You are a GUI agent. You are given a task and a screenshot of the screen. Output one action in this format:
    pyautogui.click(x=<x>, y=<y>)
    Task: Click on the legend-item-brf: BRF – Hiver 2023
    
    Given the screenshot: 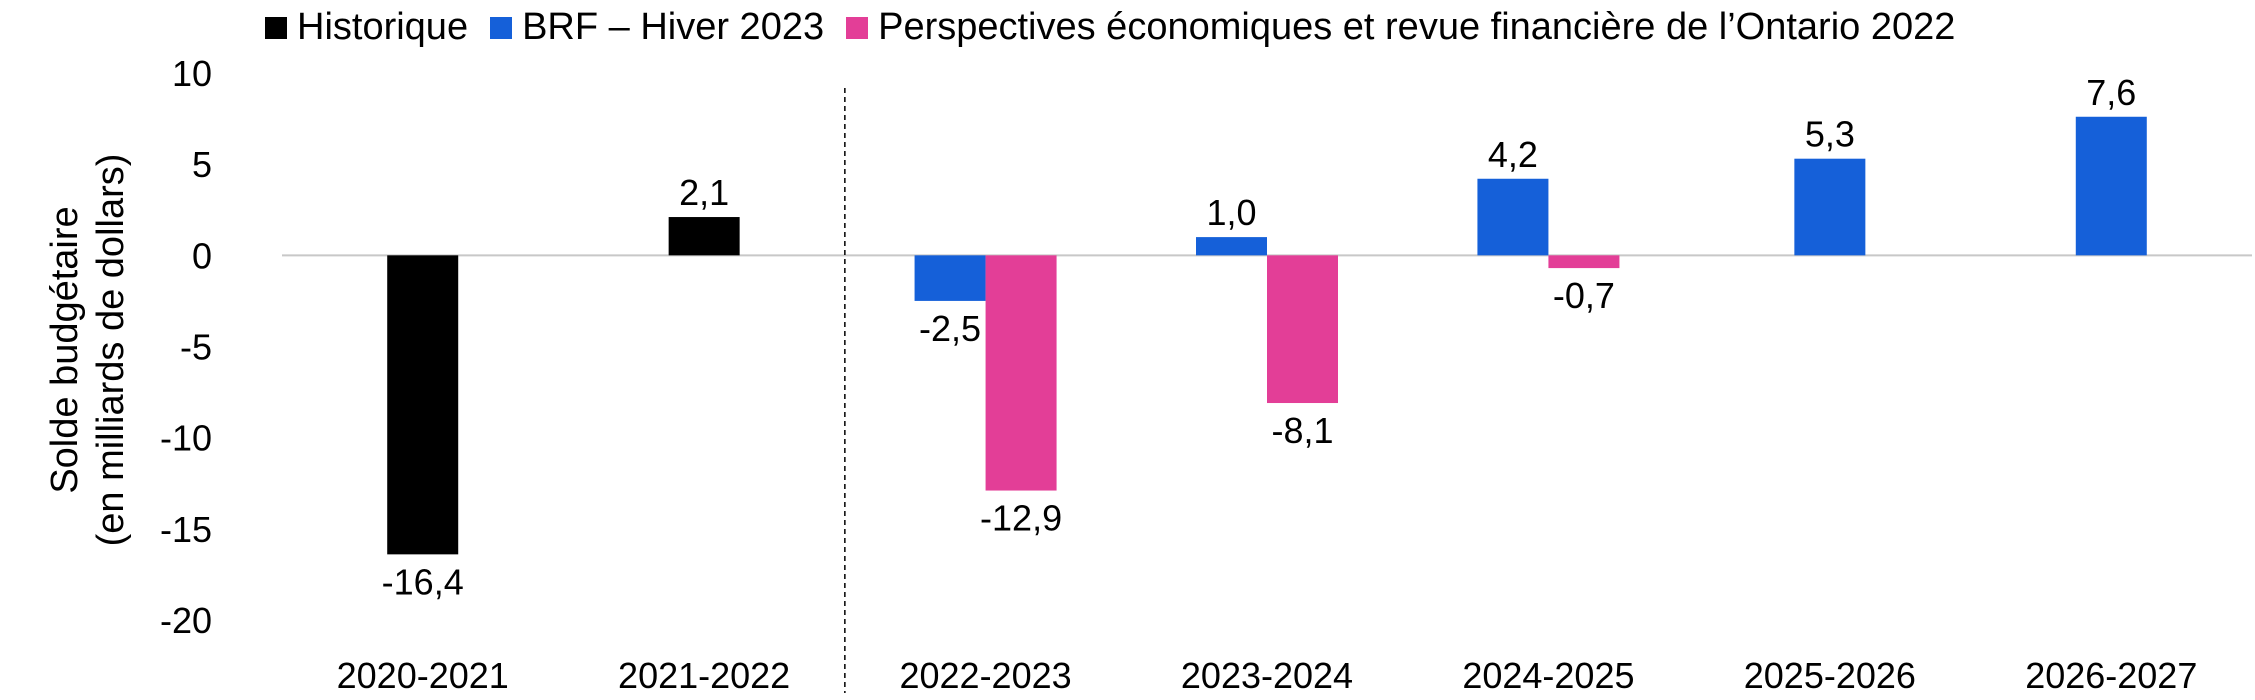 What is the action you would take?
    pyautogui.click(x=657, y=27)
    